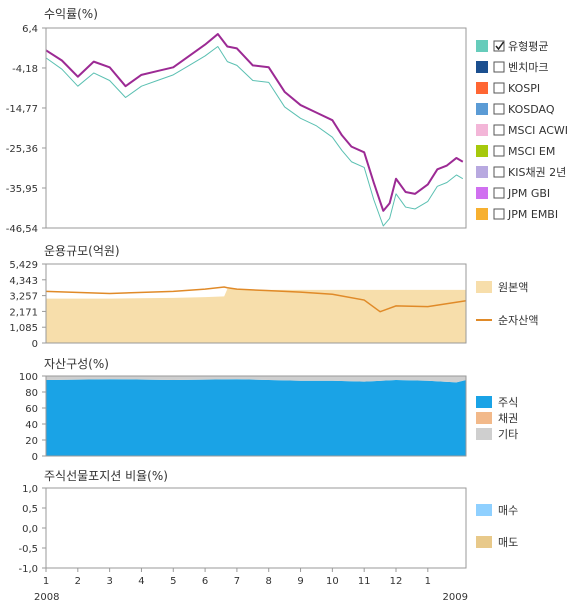 This screenshot has width=573, height=605. Describe the element at coordinates (269, 581) in the screenshot. I see `x-tick-label: 8` at that location.